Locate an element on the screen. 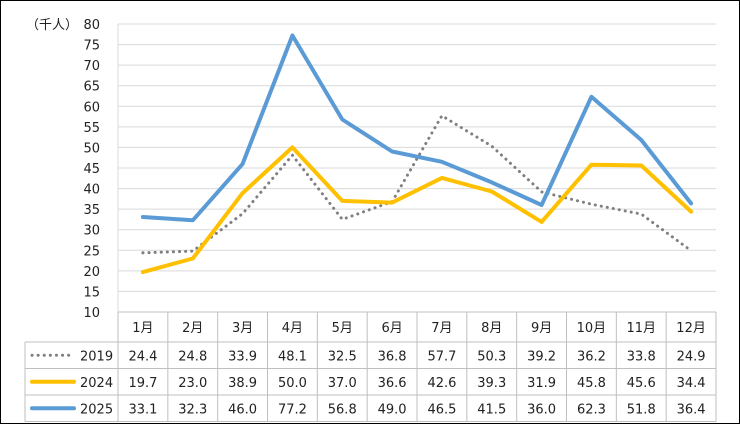  data-label: 50.3 is located at coordinates (491, 356).